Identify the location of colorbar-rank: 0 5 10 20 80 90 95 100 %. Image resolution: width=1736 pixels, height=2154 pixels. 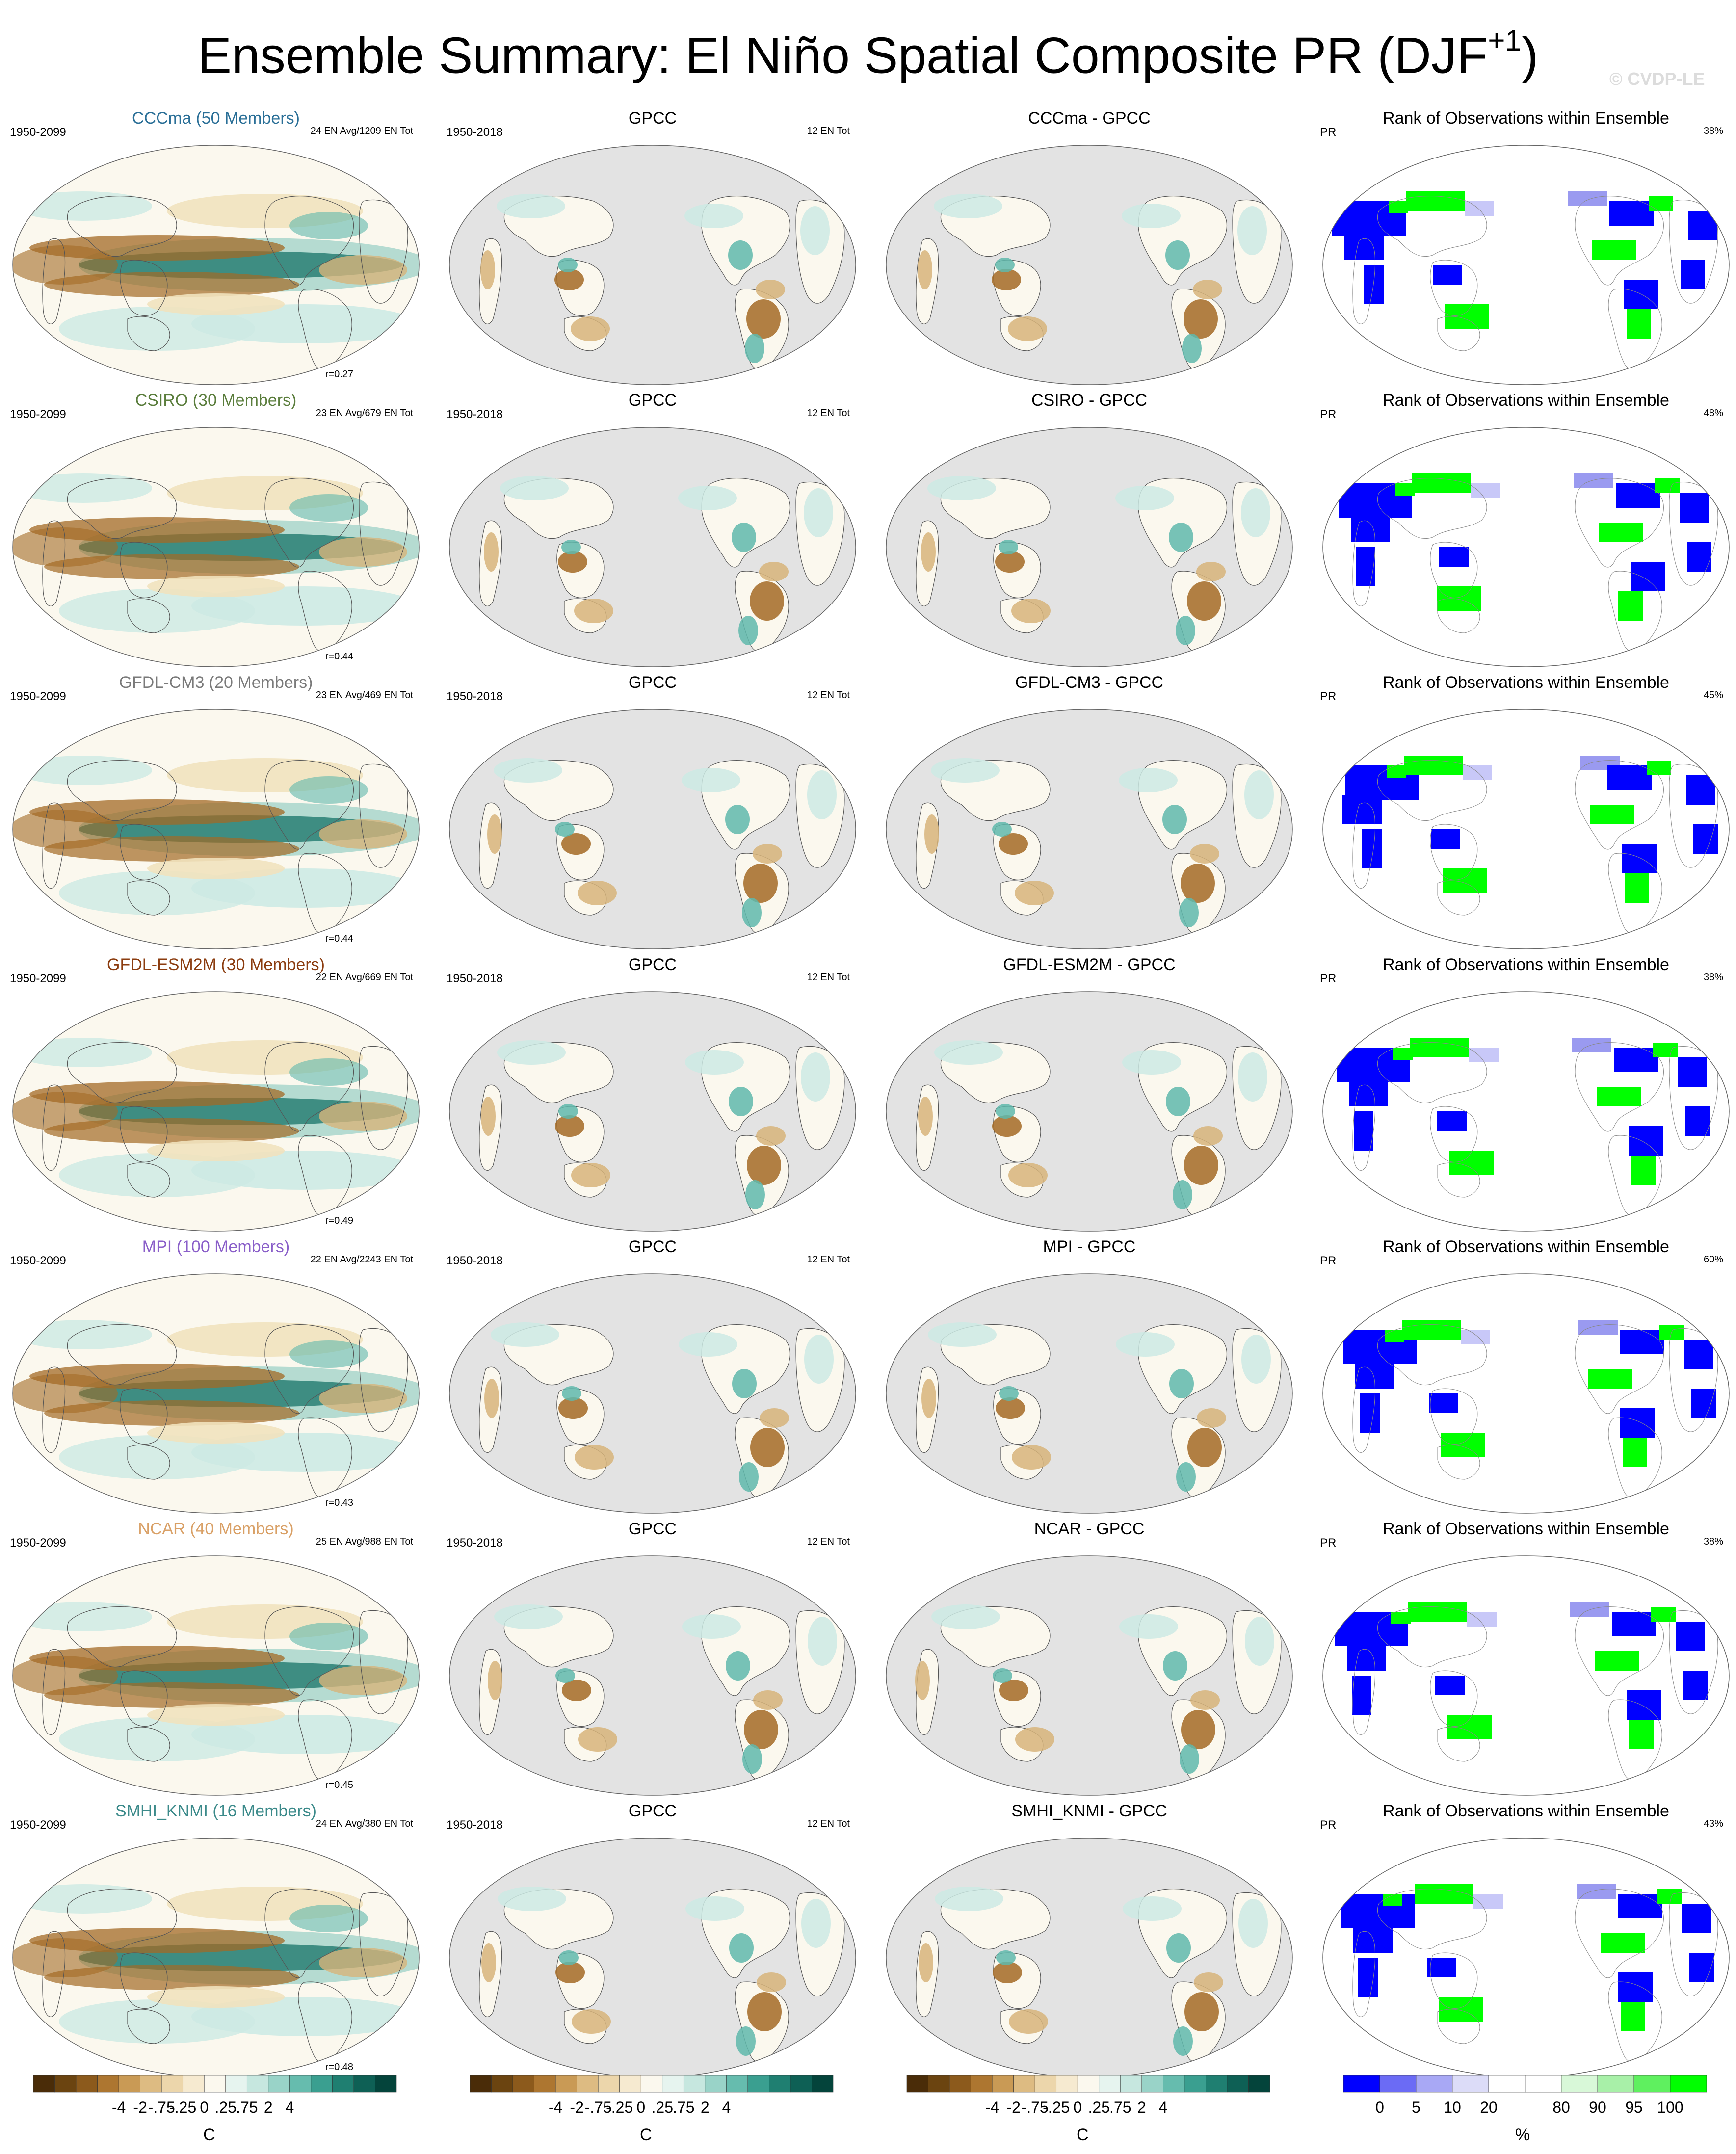
(1525, 2110).